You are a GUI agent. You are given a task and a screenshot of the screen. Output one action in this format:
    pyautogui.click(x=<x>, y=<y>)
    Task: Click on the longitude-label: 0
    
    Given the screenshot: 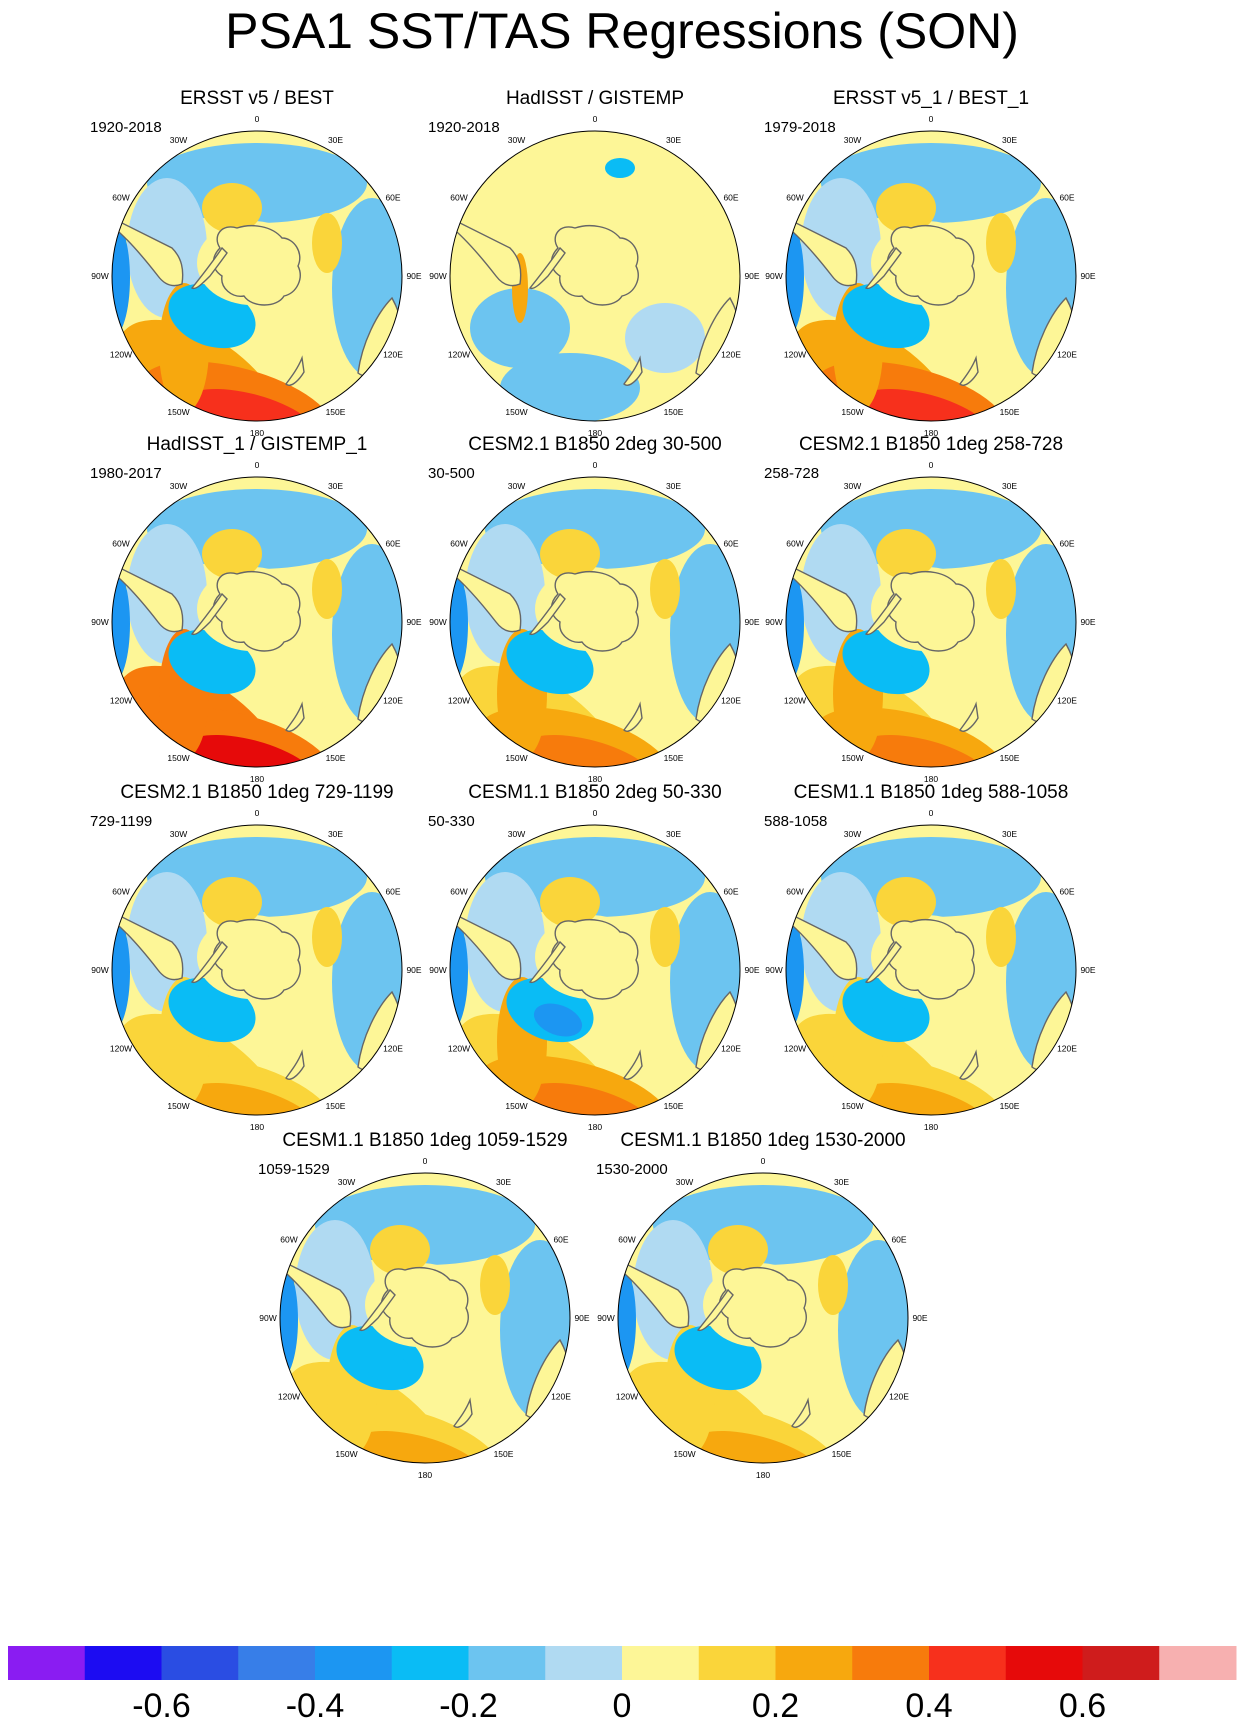 What is the action you would take?
    pyautogui.click(x=931, y=465)
    